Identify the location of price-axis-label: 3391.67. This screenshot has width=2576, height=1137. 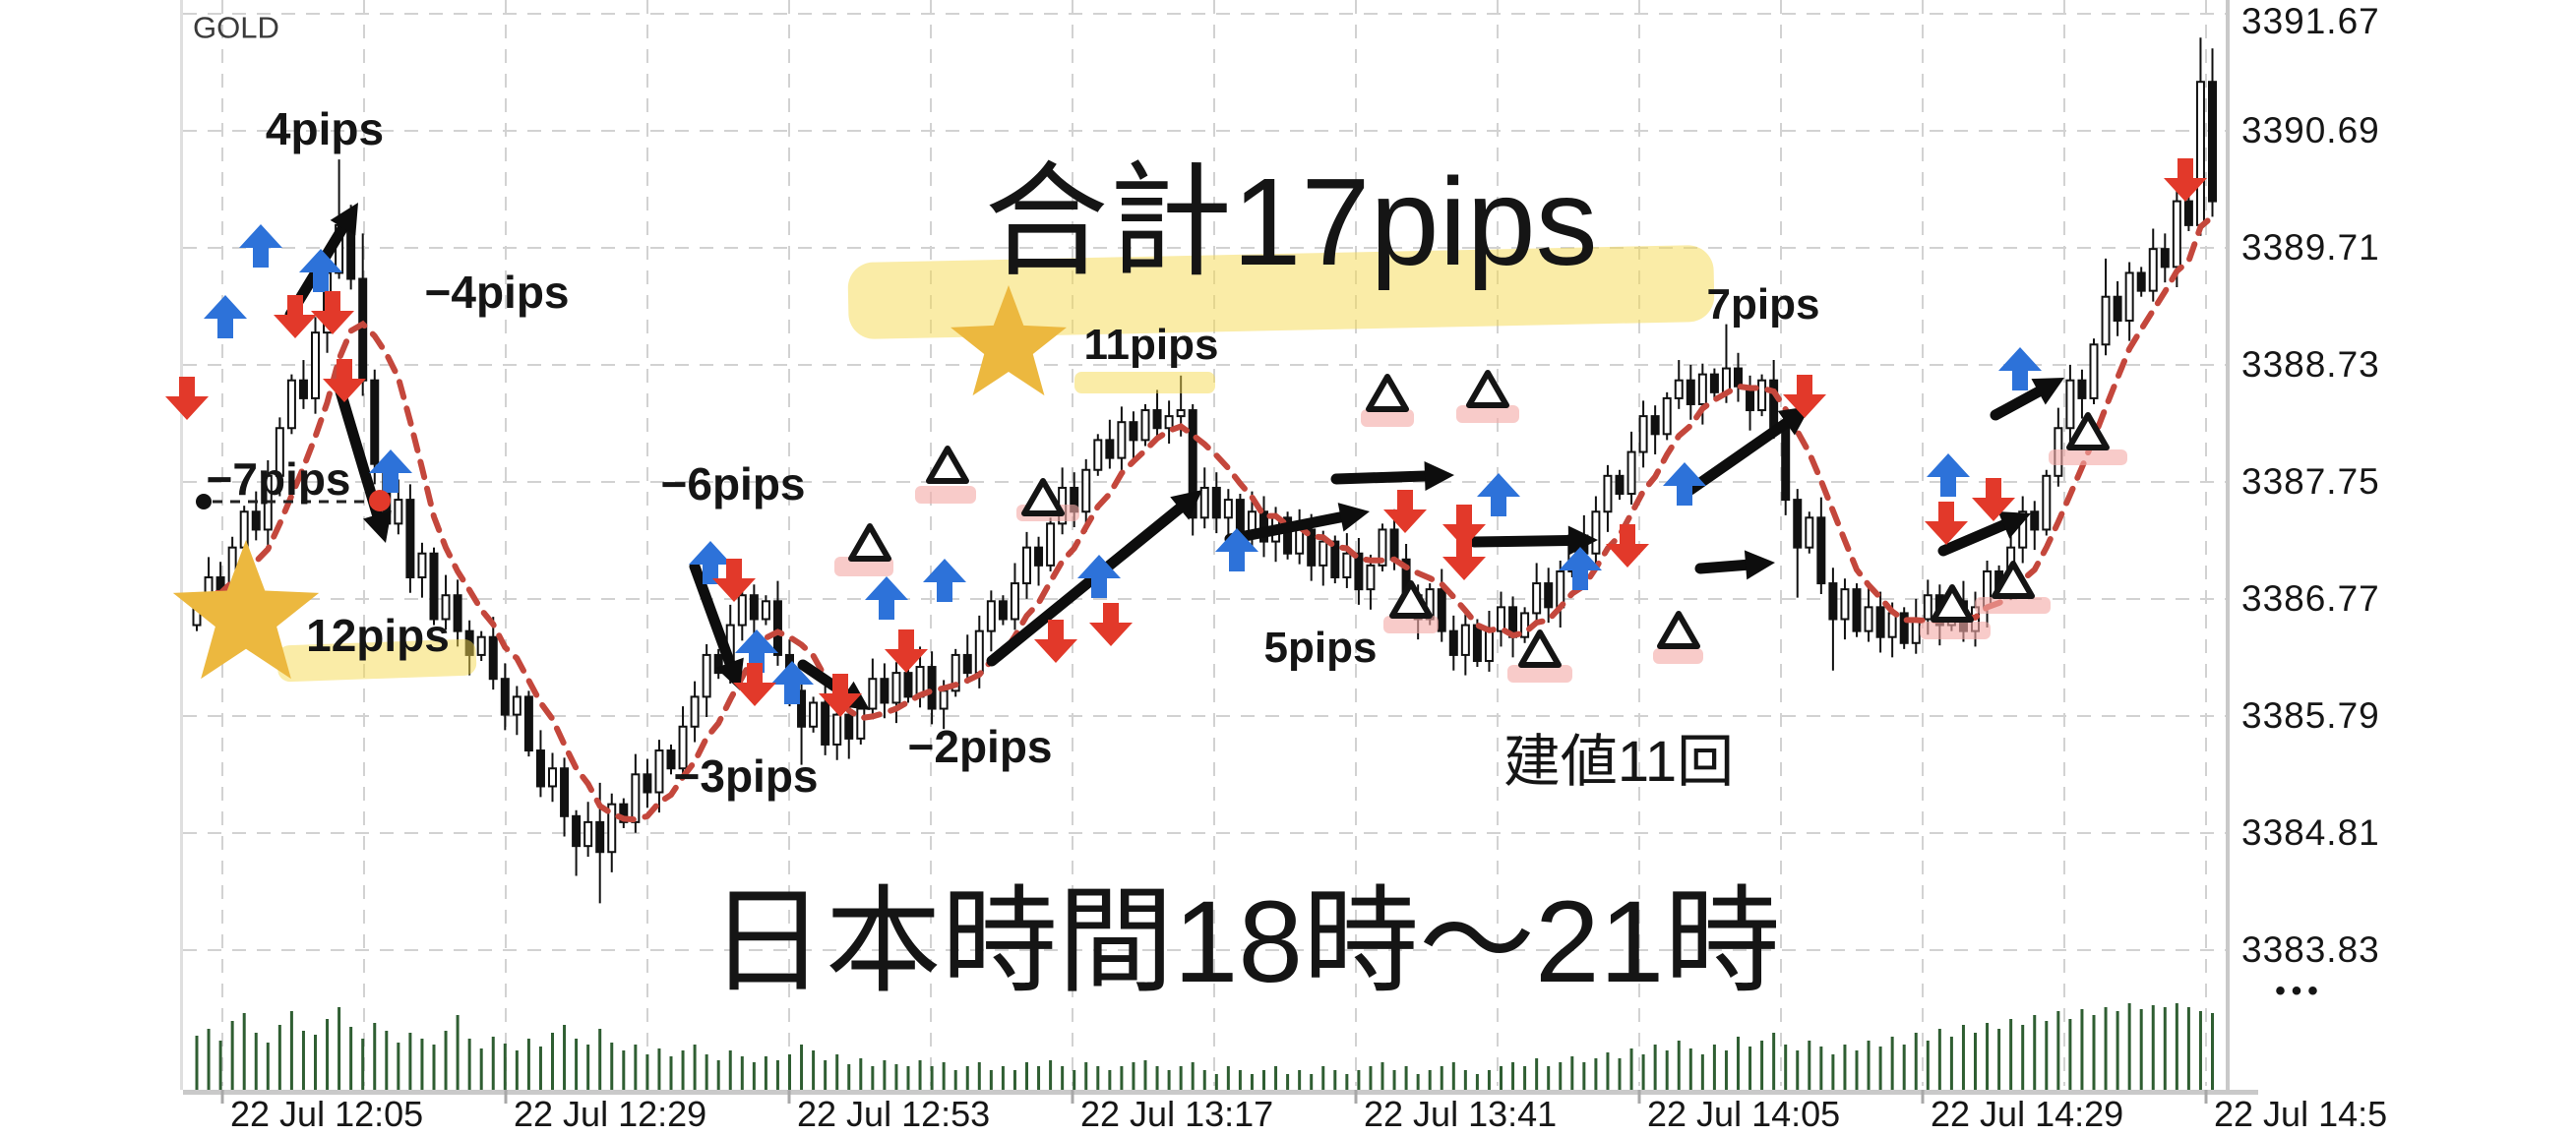
(2310, 21).